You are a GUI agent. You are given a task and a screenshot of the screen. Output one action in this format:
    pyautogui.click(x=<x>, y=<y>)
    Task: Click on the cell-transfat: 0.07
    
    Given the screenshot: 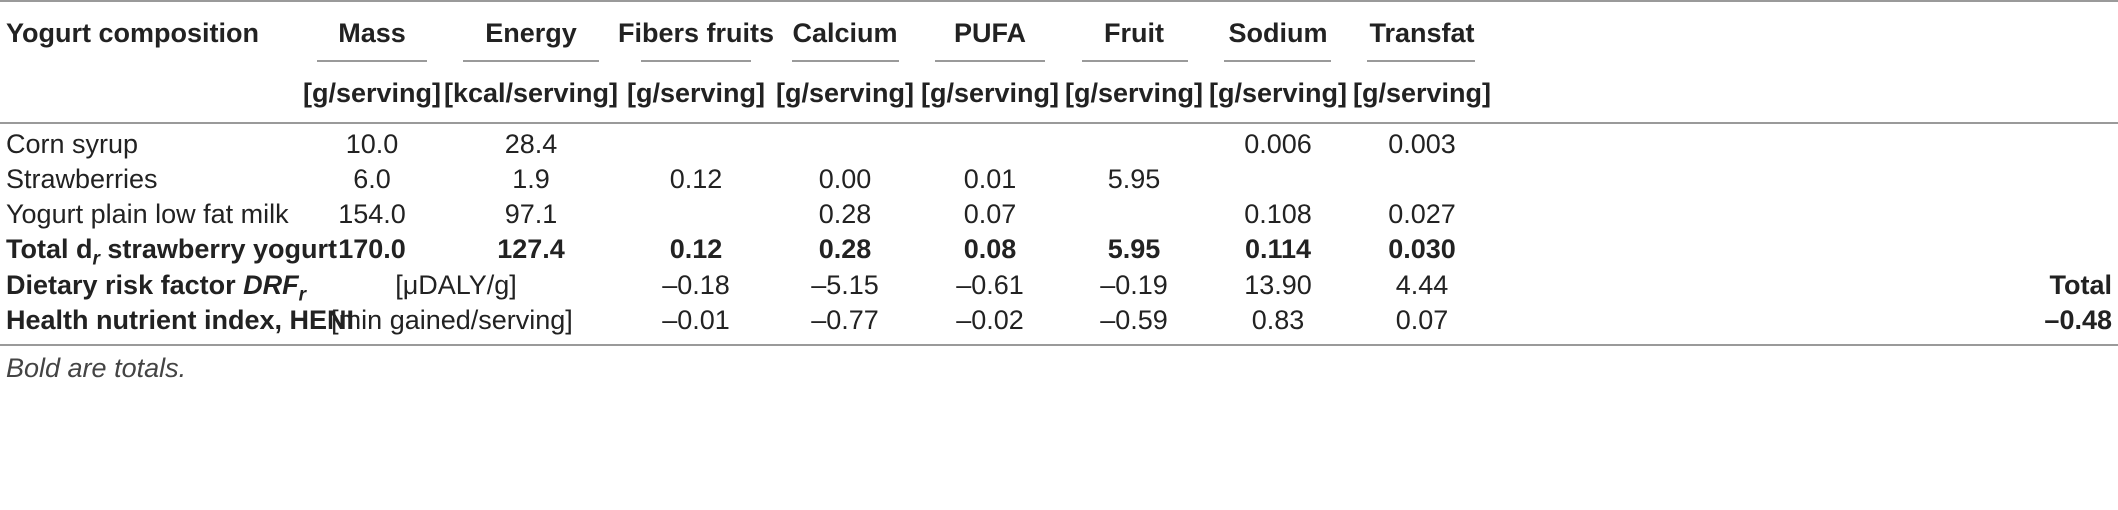 What is the action you would take?
    pyautogui.click(x=1422, y=320)
    